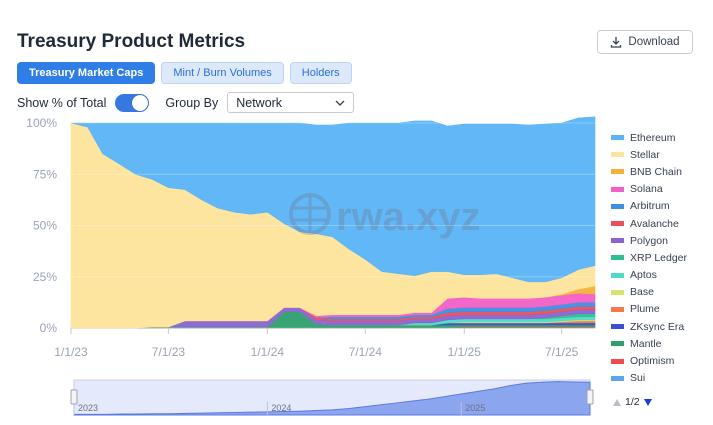 The width and height of the screenshot is (713, 425). What do you see at coordinates (366, 352) in the screenshot?
I see `x-tick-label: 7/1/24` at bounding box center [366, 352].